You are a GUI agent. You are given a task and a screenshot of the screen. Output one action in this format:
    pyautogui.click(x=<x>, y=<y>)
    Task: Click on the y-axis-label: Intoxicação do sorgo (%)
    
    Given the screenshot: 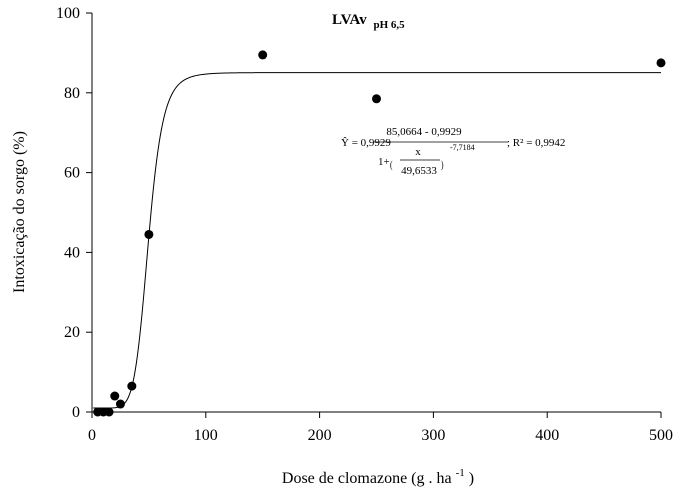 What is the action you would take?
    pyautogui.click(x=19, y=212)
    